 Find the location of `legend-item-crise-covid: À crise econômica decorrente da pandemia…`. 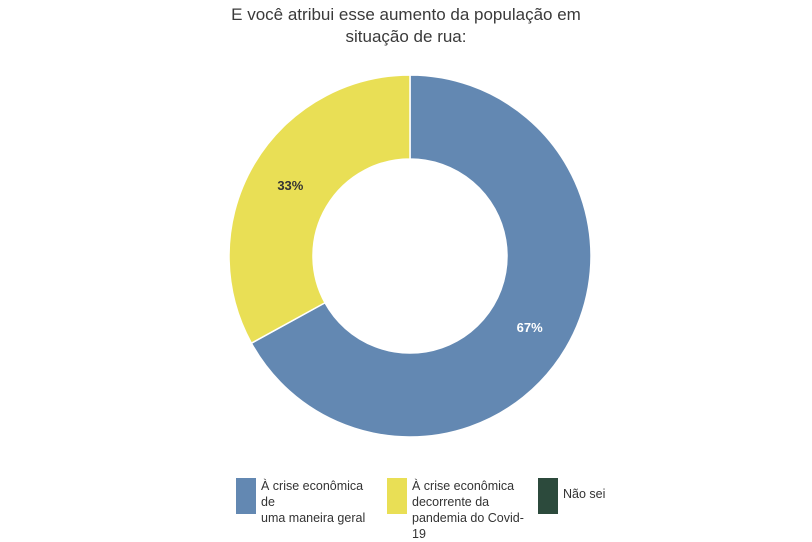

legend-item-crise-covid: À crise econômica decorrente da pandemia… is located at coordinates (458, 510).